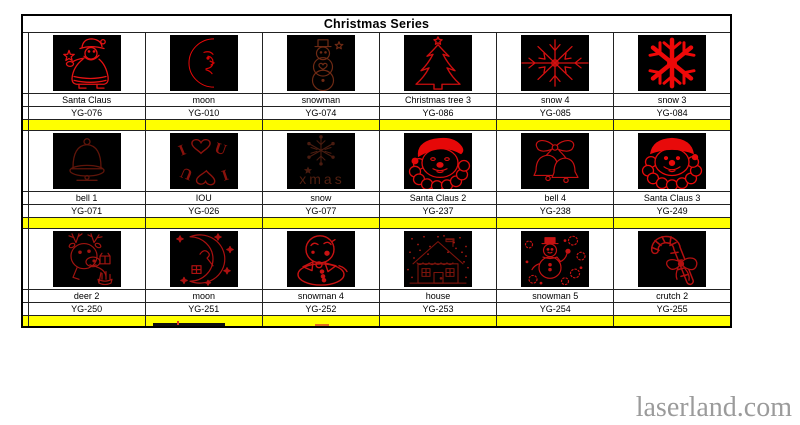 This screenshot has width=800, height=425. I want to click on pattern-name: moon, so click(203, 100).